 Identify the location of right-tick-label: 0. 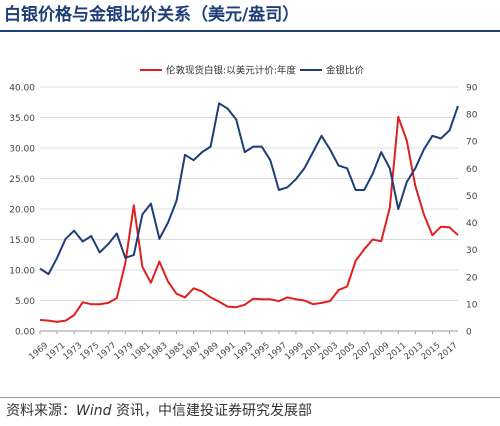
(469, 333).